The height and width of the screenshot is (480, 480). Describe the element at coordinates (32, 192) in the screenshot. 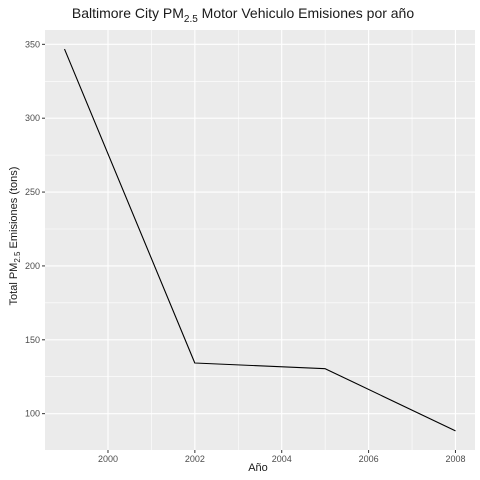

I see `y-tick-label: 250` at that location.